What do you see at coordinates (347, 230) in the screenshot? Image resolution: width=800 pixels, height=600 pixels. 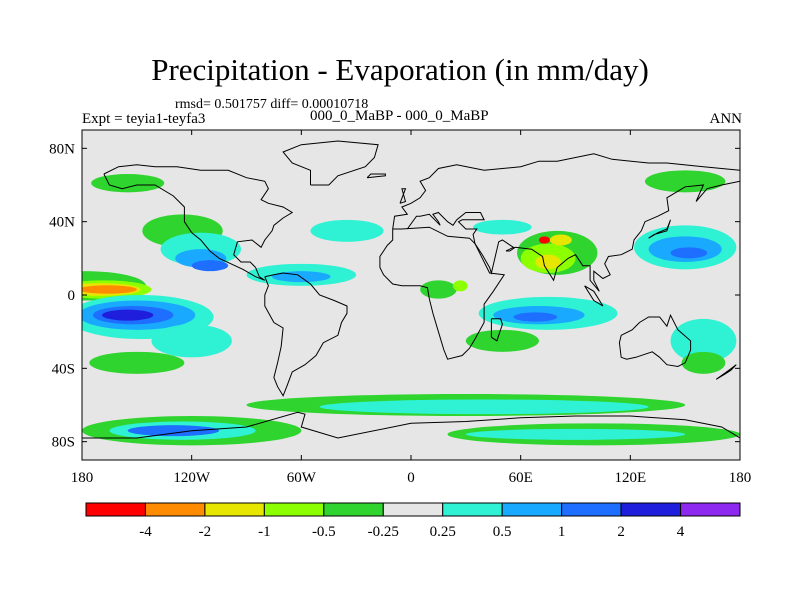 I see `field-region-natl-north-cyan` at bounding box center [347, 230].